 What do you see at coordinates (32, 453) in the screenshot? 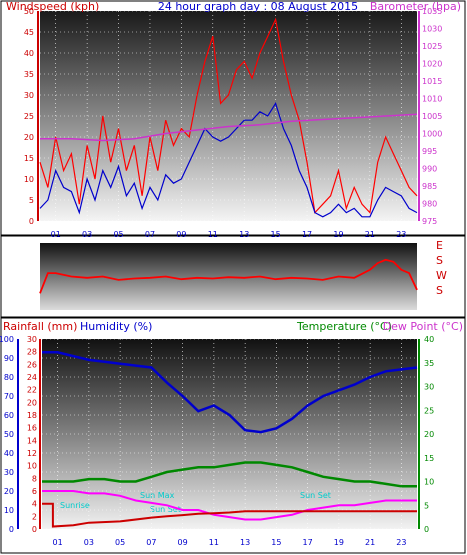
I see `rainfall-tick-label: 12` at bounding box center [32, 453].